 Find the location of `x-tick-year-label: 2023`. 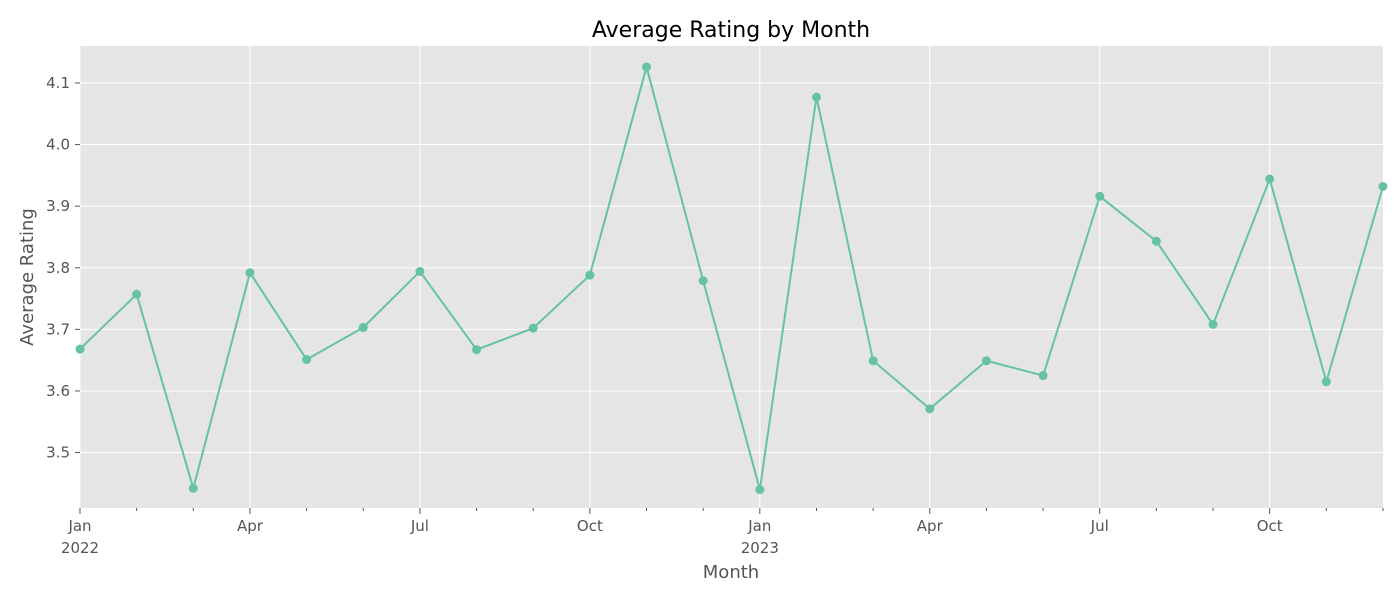

x-tick-year-label: 2023 is located at coordinates (760, 548).